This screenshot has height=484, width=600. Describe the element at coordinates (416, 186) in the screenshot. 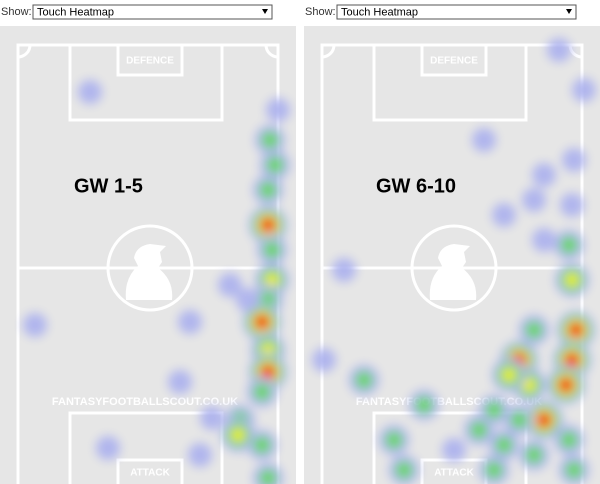

I see `overlay-label: GW 6-10` at that location.